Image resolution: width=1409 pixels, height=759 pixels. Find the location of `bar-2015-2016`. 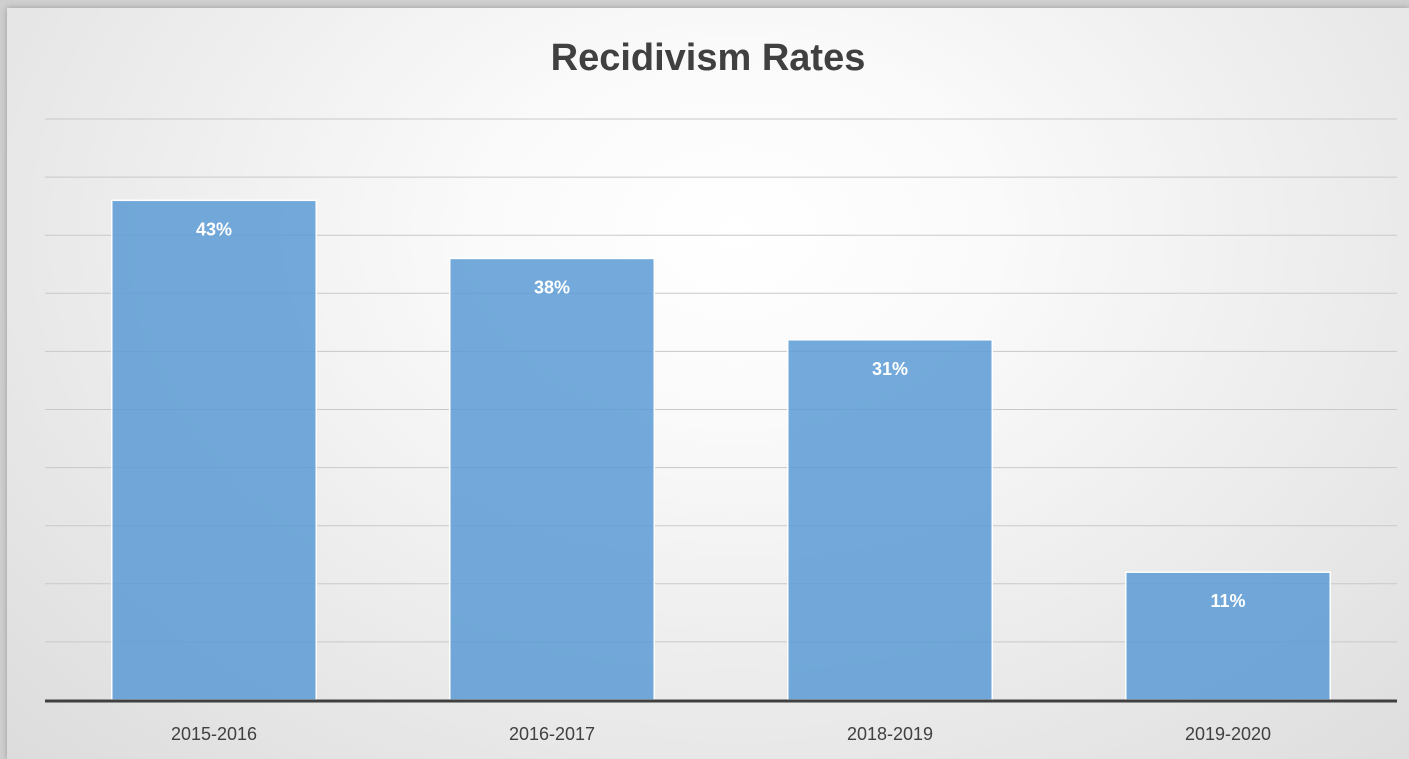

bar-2015-2016 is located at coordinates (214, 450).